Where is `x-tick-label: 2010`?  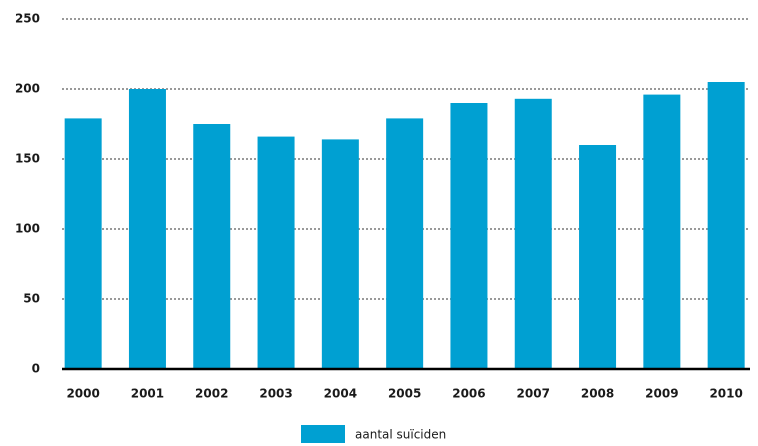 x-tick-label: 2010 is located at coordinates (725, 394).